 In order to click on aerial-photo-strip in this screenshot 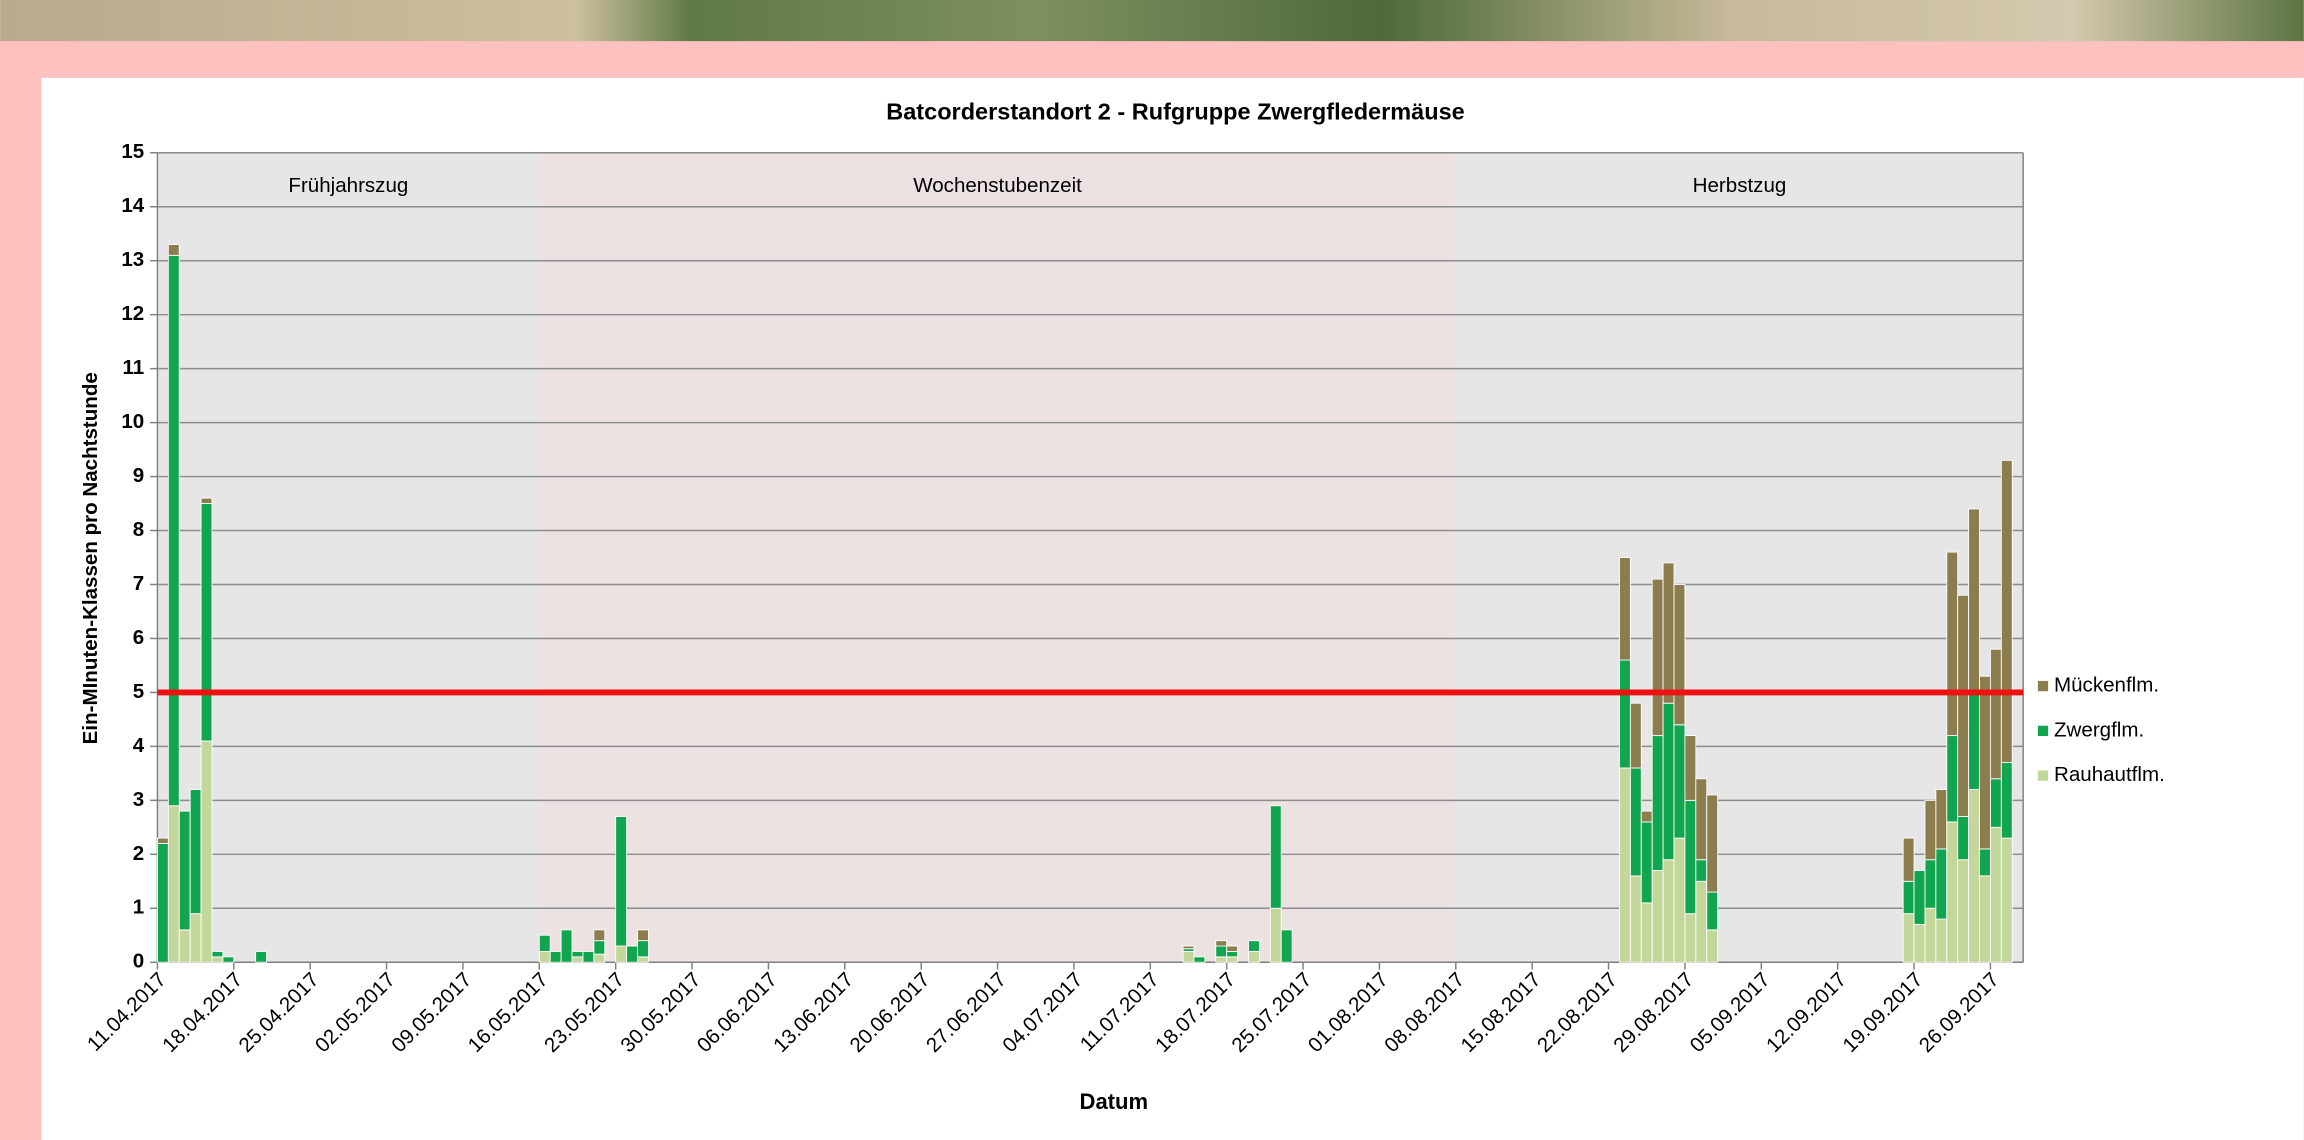, I will do `click(1152, 21)`.